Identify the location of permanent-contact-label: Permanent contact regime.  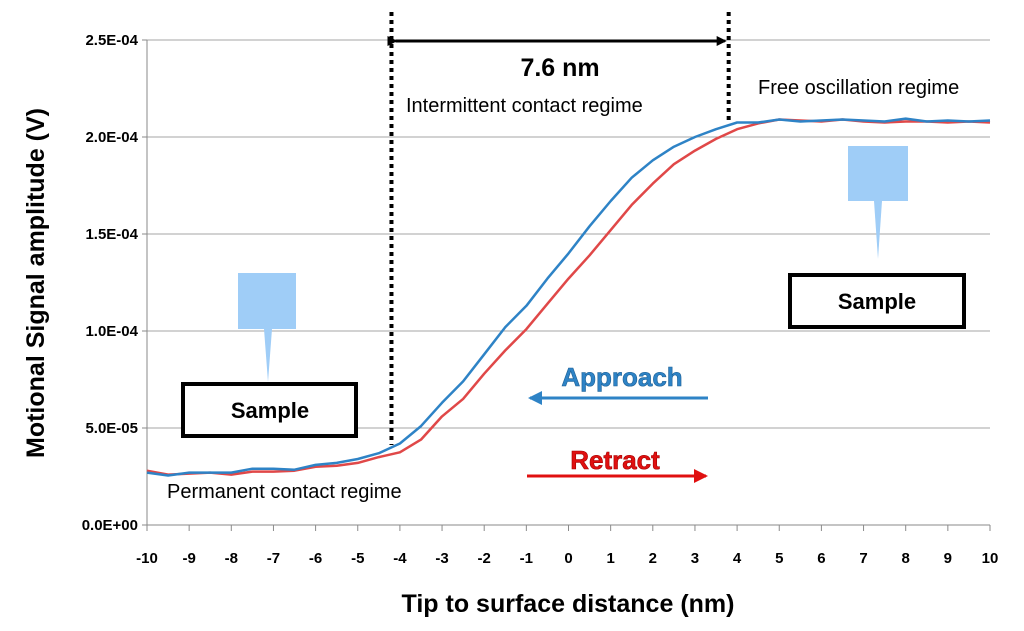
(284, 492).